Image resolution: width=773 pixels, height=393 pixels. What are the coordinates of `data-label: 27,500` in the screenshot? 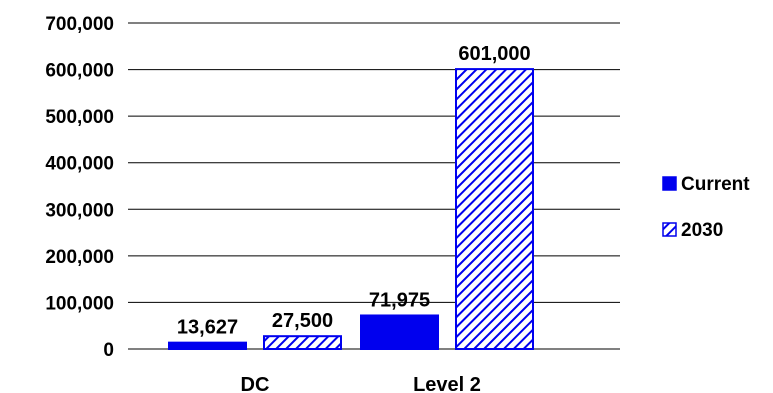 It's located at (302, 321).